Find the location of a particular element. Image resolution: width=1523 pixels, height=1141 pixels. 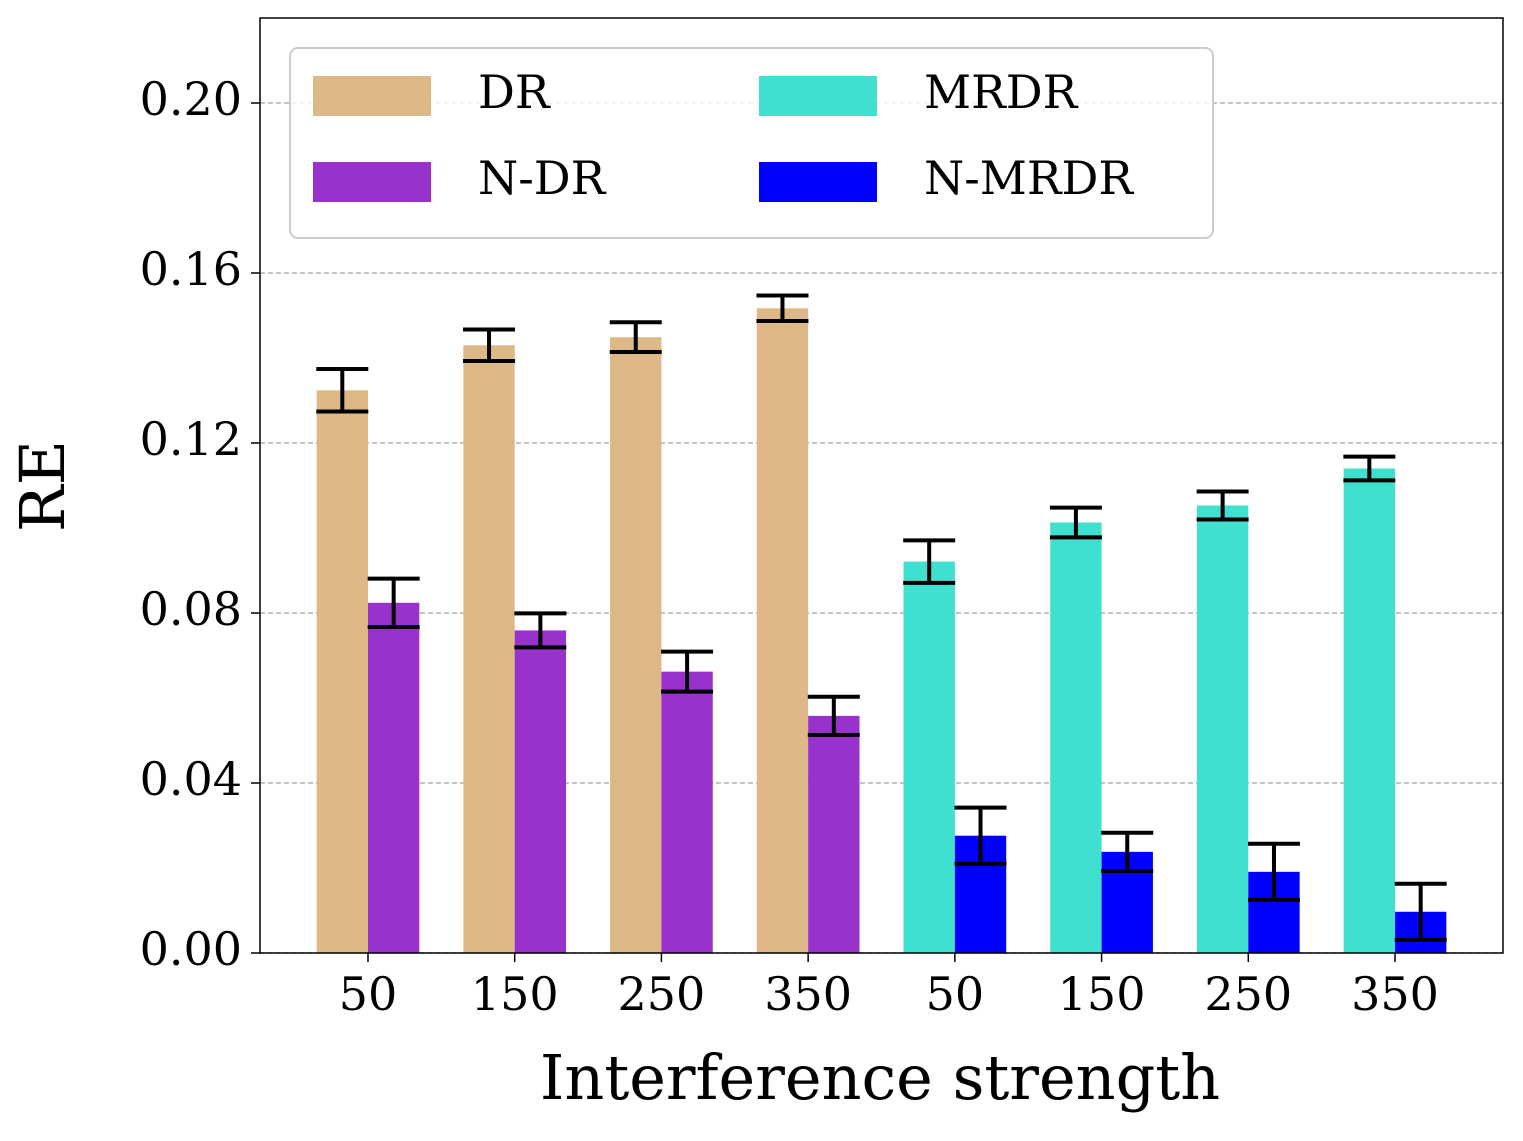

y-tick-label: 0.16 is located at coordinates (191, 269).